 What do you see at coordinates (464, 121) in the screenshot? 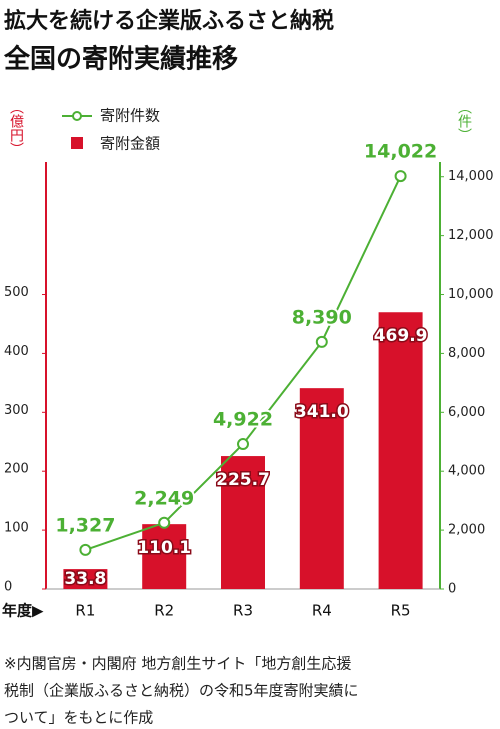
I see `y2-axis-label: （件）` at bounding box center [464, 121].